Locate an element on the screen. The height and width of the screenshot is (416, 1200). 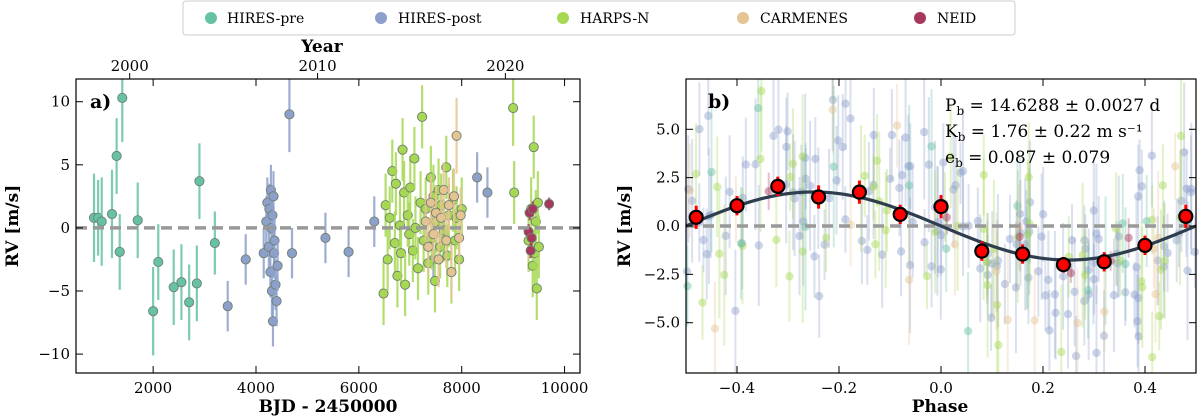
panel-b-x-axis-title: Phase is located at coordinates (940, 406).